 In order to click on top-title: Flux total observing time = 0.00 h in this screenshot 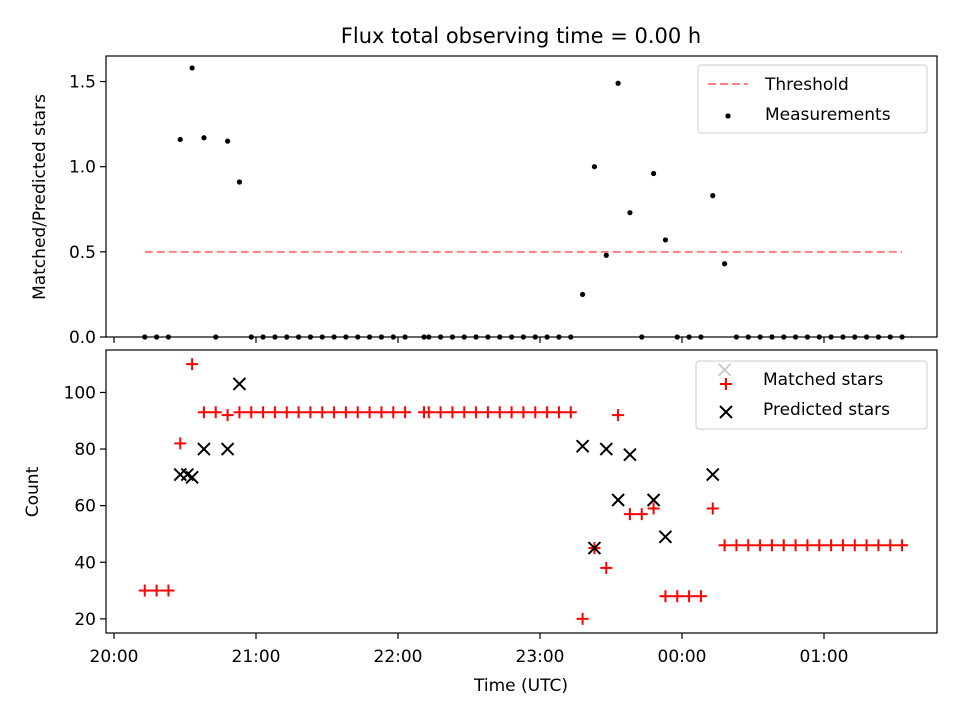, I will do `click(521, 36)`.